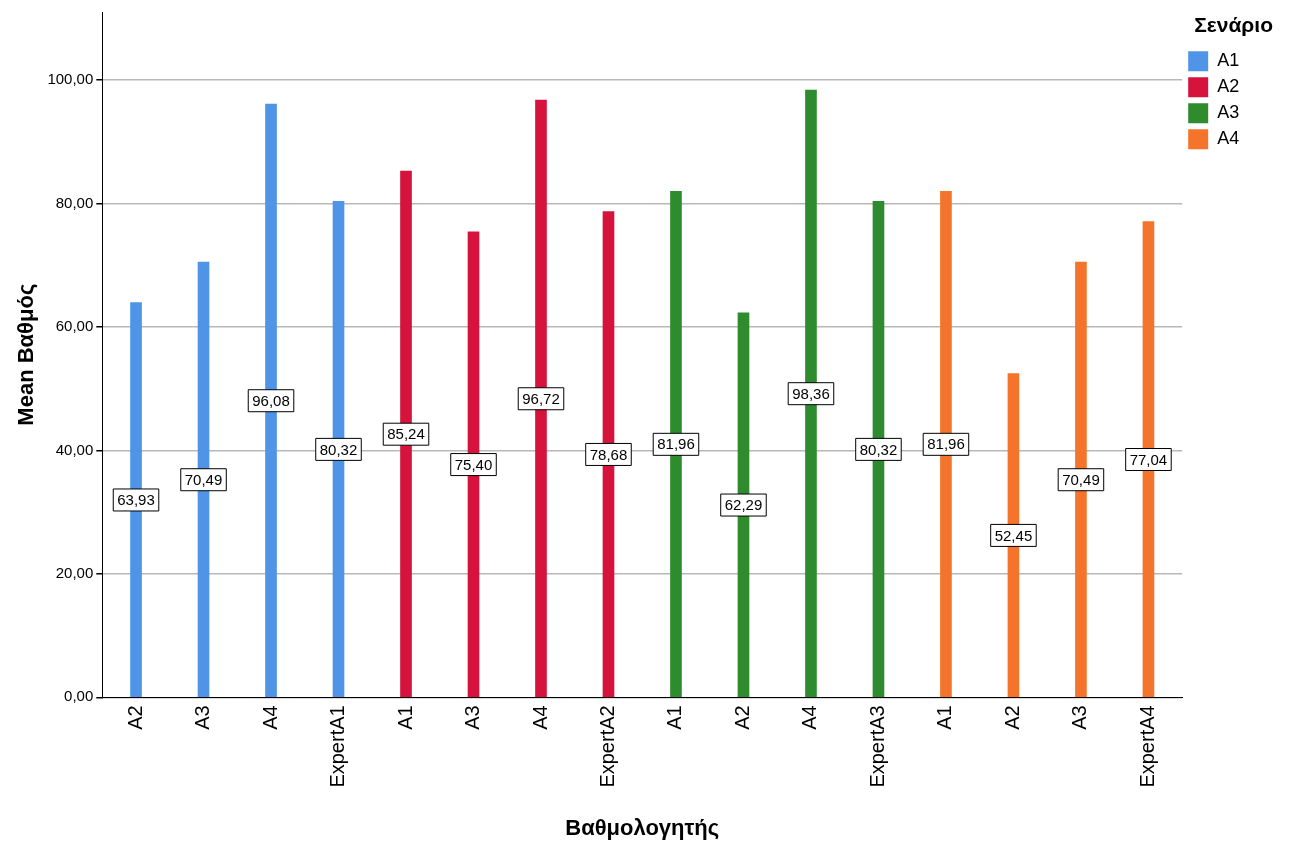 The width and height of the screenshot is (1295, 856). What do you see at coordinates (74, 572) in the screenshot?
I see `y-tick-label: 20,00` at bounding box center [74, 572].